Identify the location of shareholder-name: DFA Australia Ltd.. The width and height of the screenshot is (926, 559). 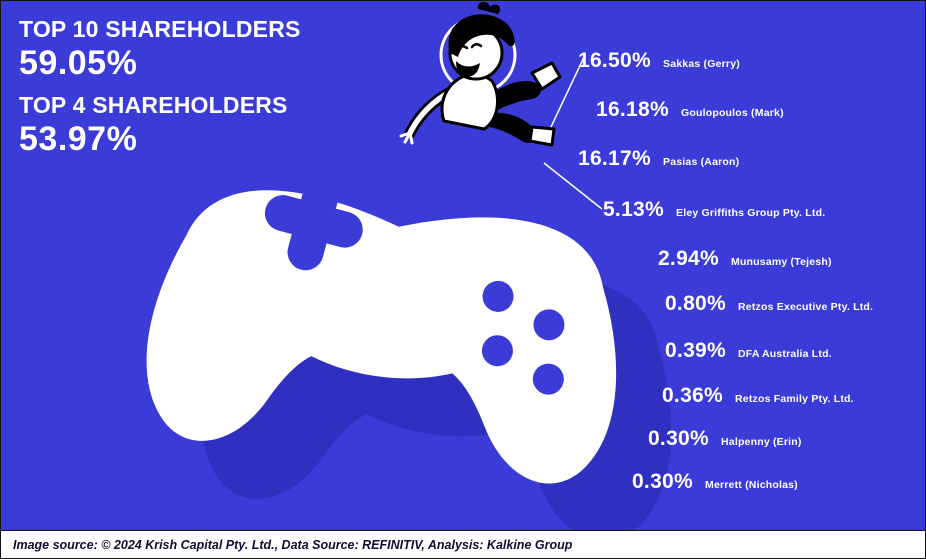
(785, 354).